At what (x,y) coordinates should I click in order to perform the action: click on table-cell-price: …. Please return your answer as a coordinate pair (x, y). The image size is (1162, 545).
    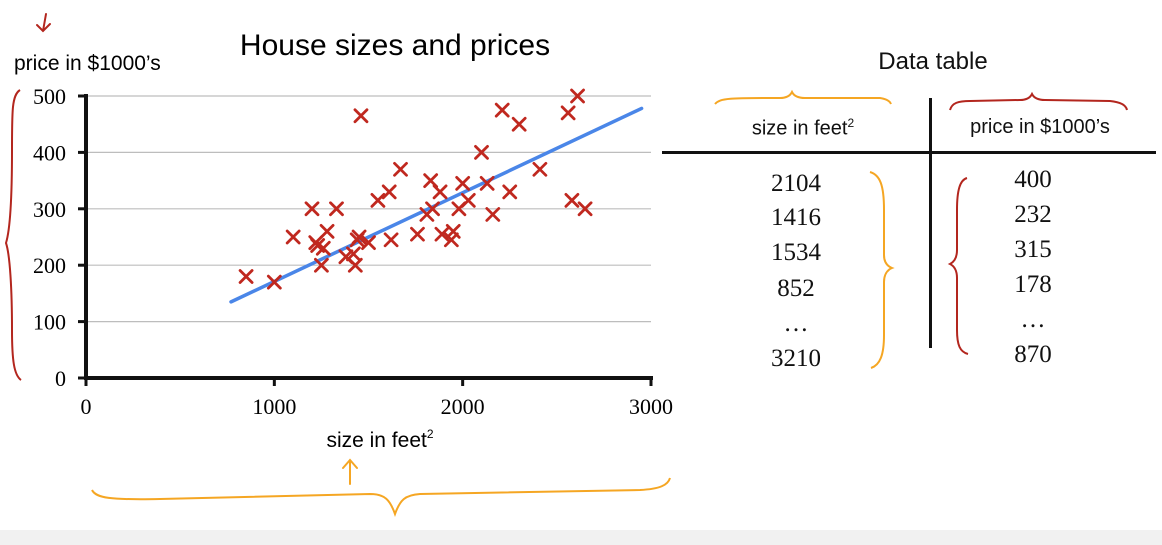
    Looking at the image, I should click on (1033, 319).